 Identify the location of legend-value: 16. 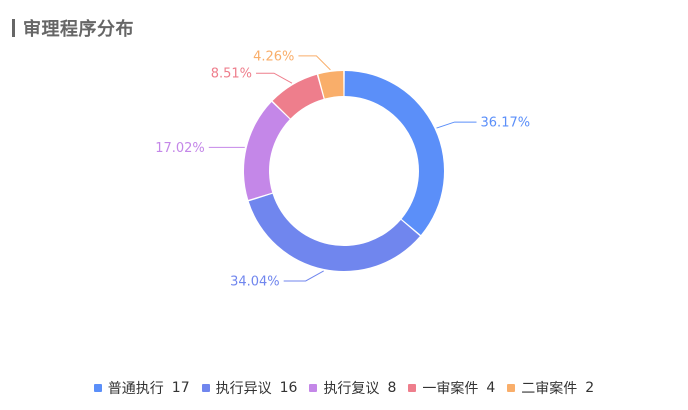
(288, 388).